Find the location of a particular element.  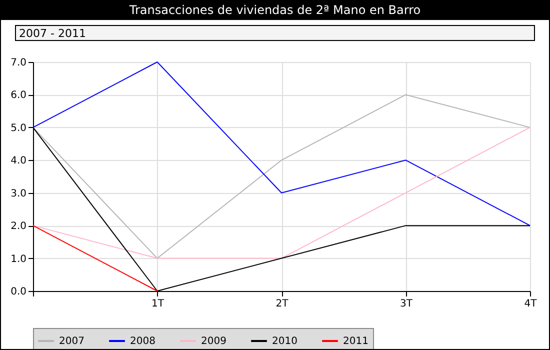

x-tick-label: 2T is located at coordinates (283, 304).